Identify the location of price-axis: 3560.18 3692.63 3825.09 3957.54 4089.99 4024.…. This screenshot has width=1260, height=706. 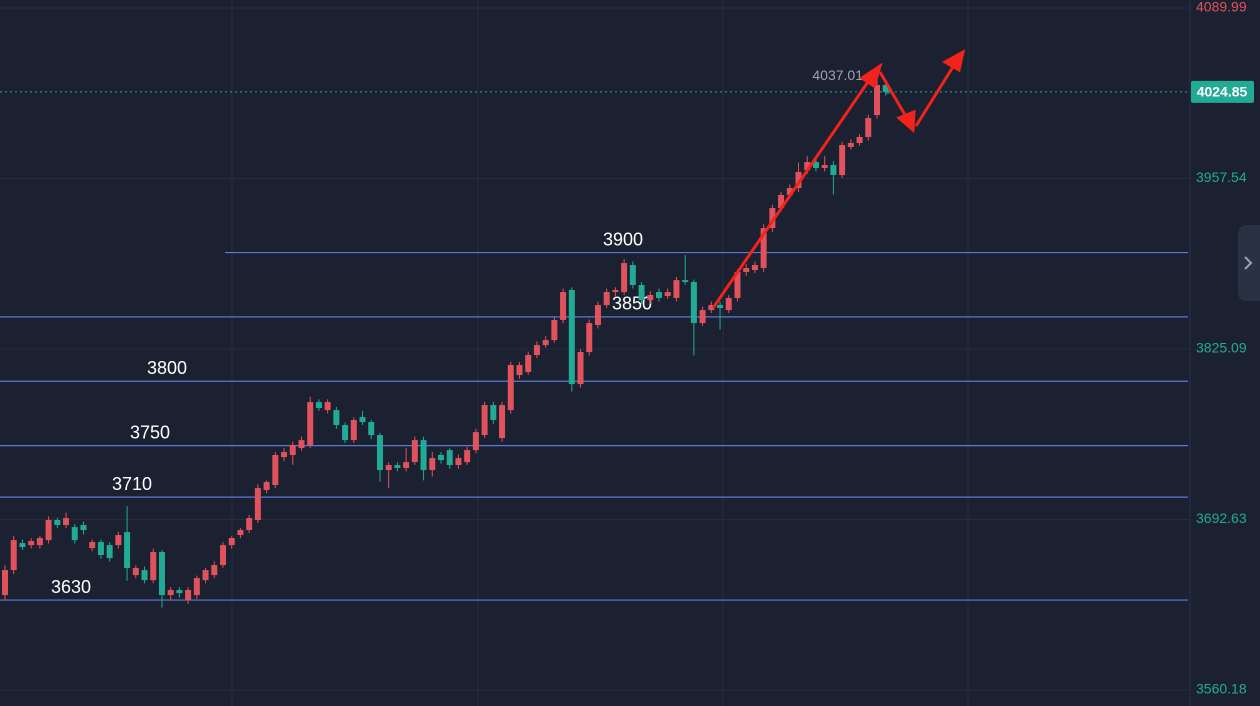
(1222, 348).